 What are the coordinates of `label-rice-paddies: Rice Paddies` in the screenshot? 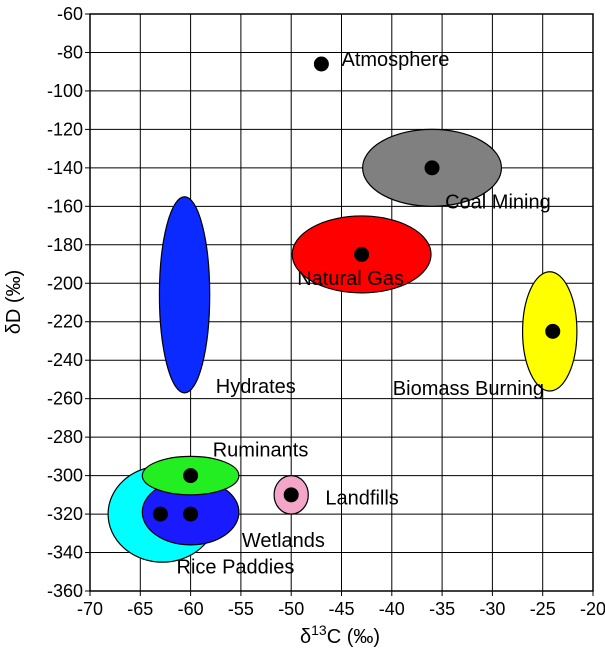 It's located at (236, 568).